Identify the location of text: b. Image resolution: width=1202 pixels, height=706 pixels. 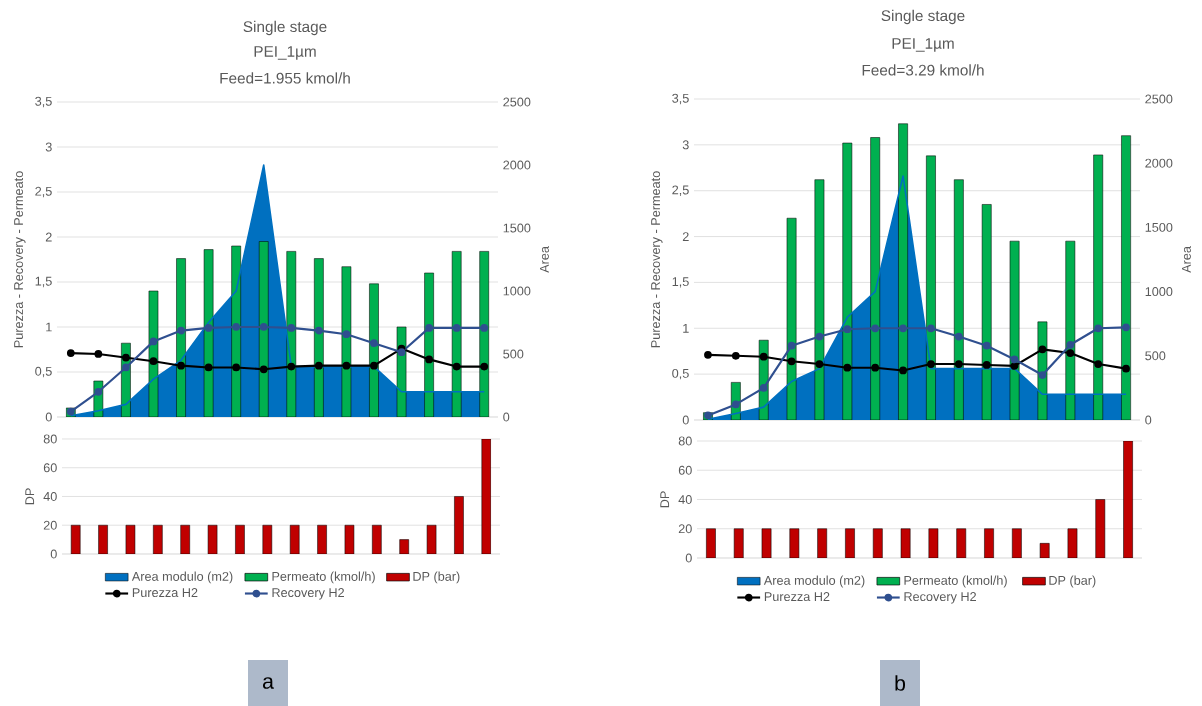
(900, 683).